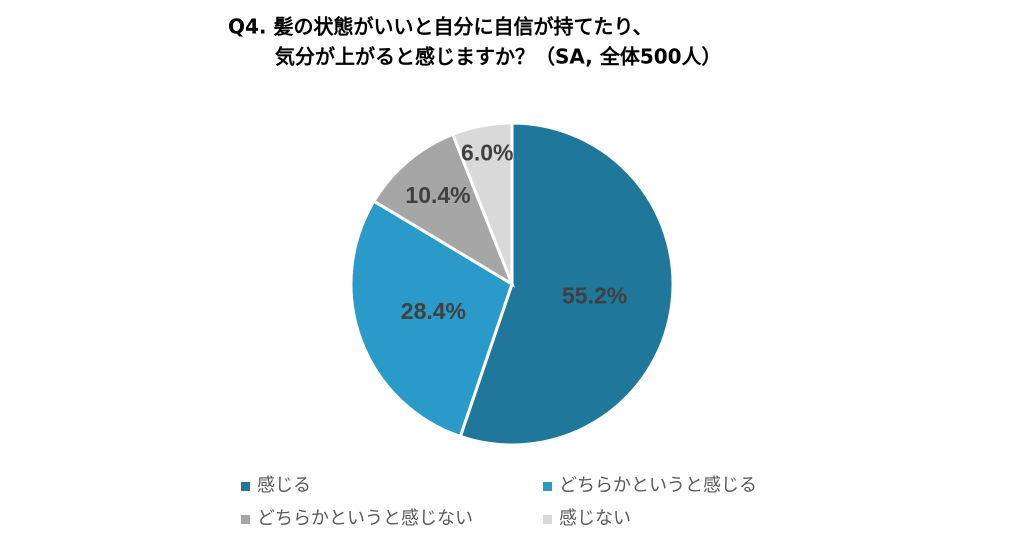 This screenshot has width=1024, height=539. Describe the element at coordinates (487, 152) in the screenshot. I see `value-label: 6.0%` at that location.